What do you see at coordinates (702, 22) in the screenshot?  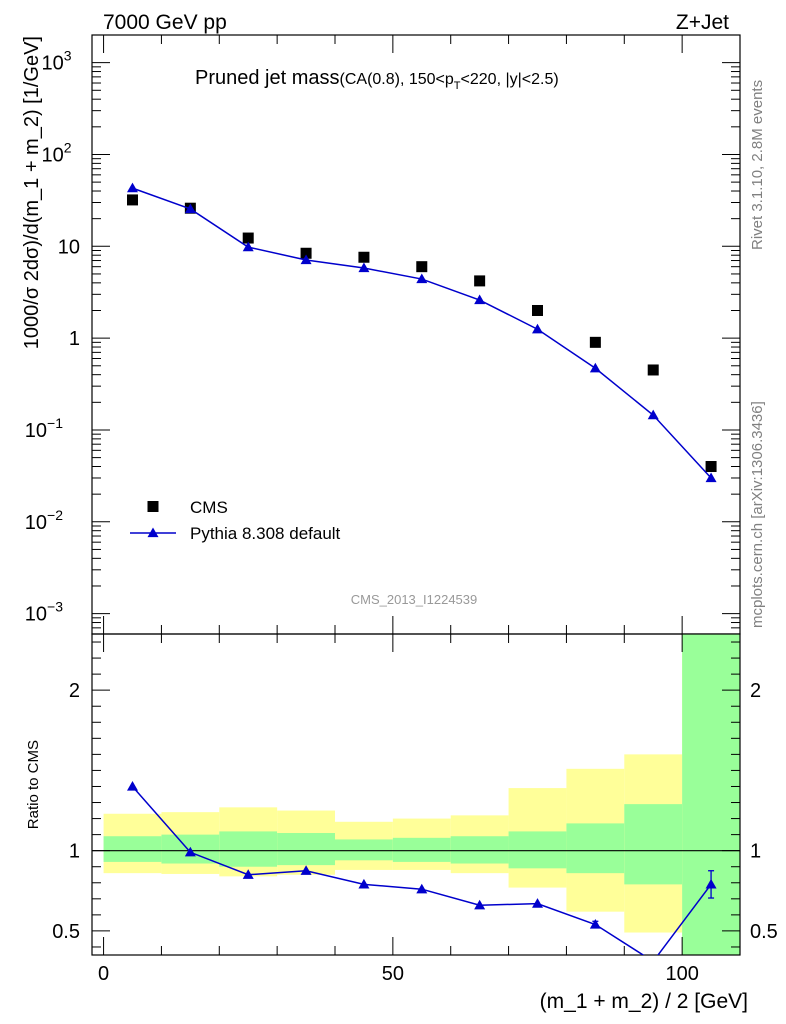 I see `header-right-label: Z+Jet` at bounding box center [702, 22].